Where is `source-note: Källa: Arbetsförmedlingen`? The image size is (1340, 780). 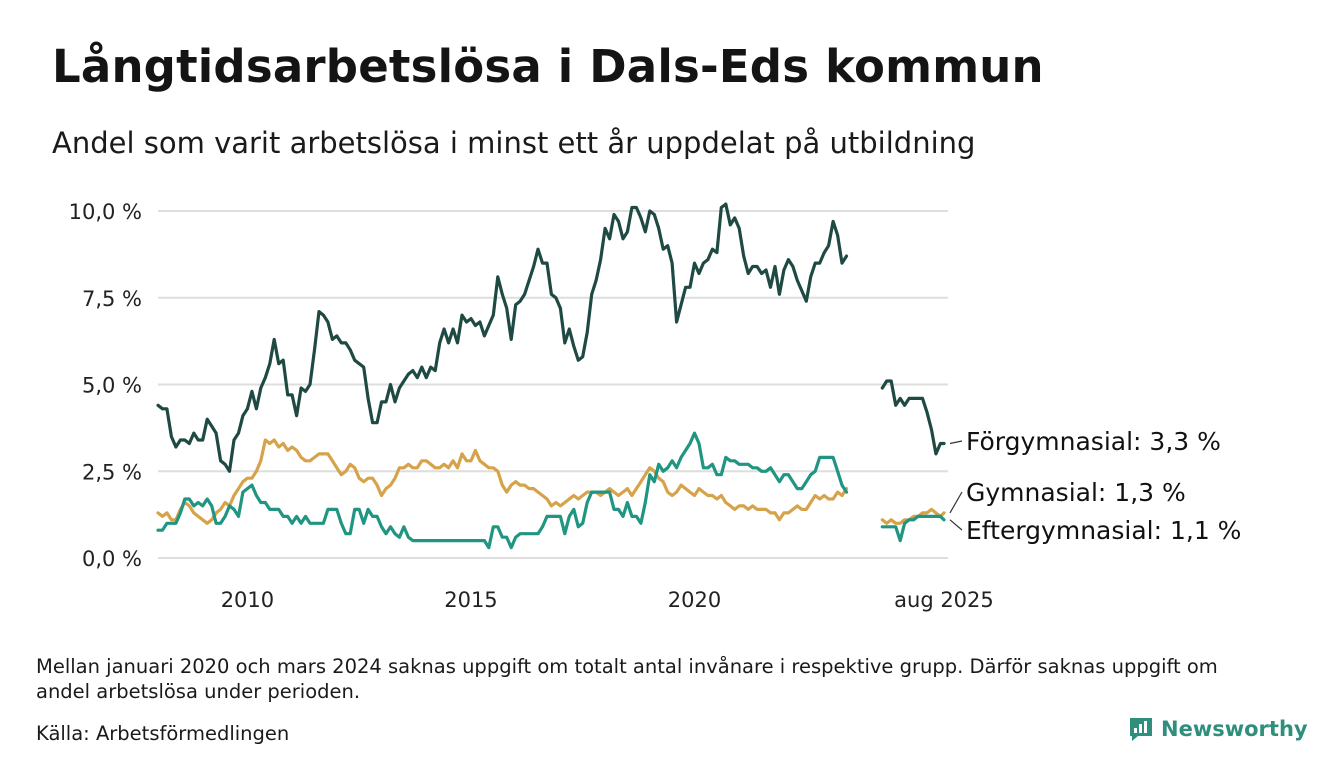
source-note: Källa: Arbetsförmedlingen is located at coordinates (163, 733).